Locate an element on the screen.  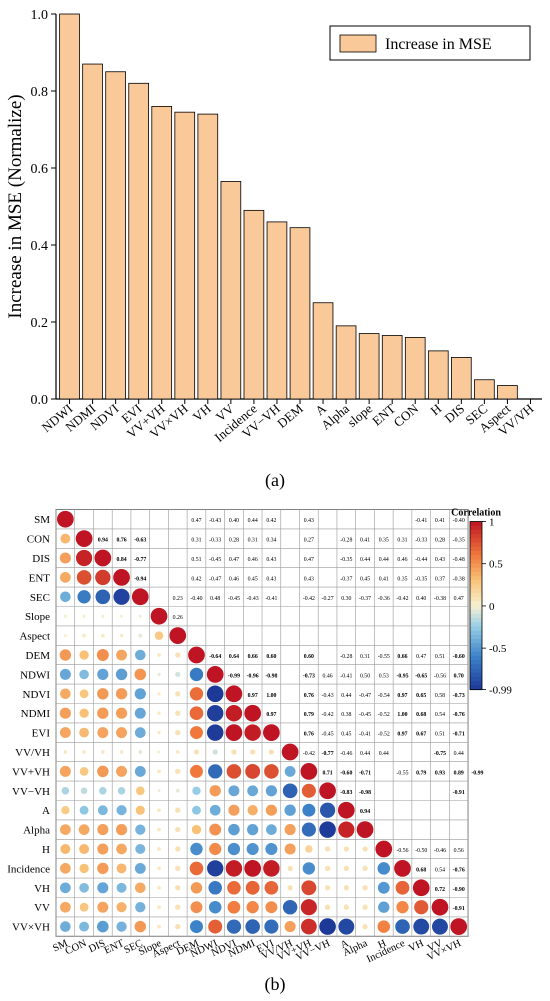
correlation-value-label: -0.71 is located at coordinates (365, 773).